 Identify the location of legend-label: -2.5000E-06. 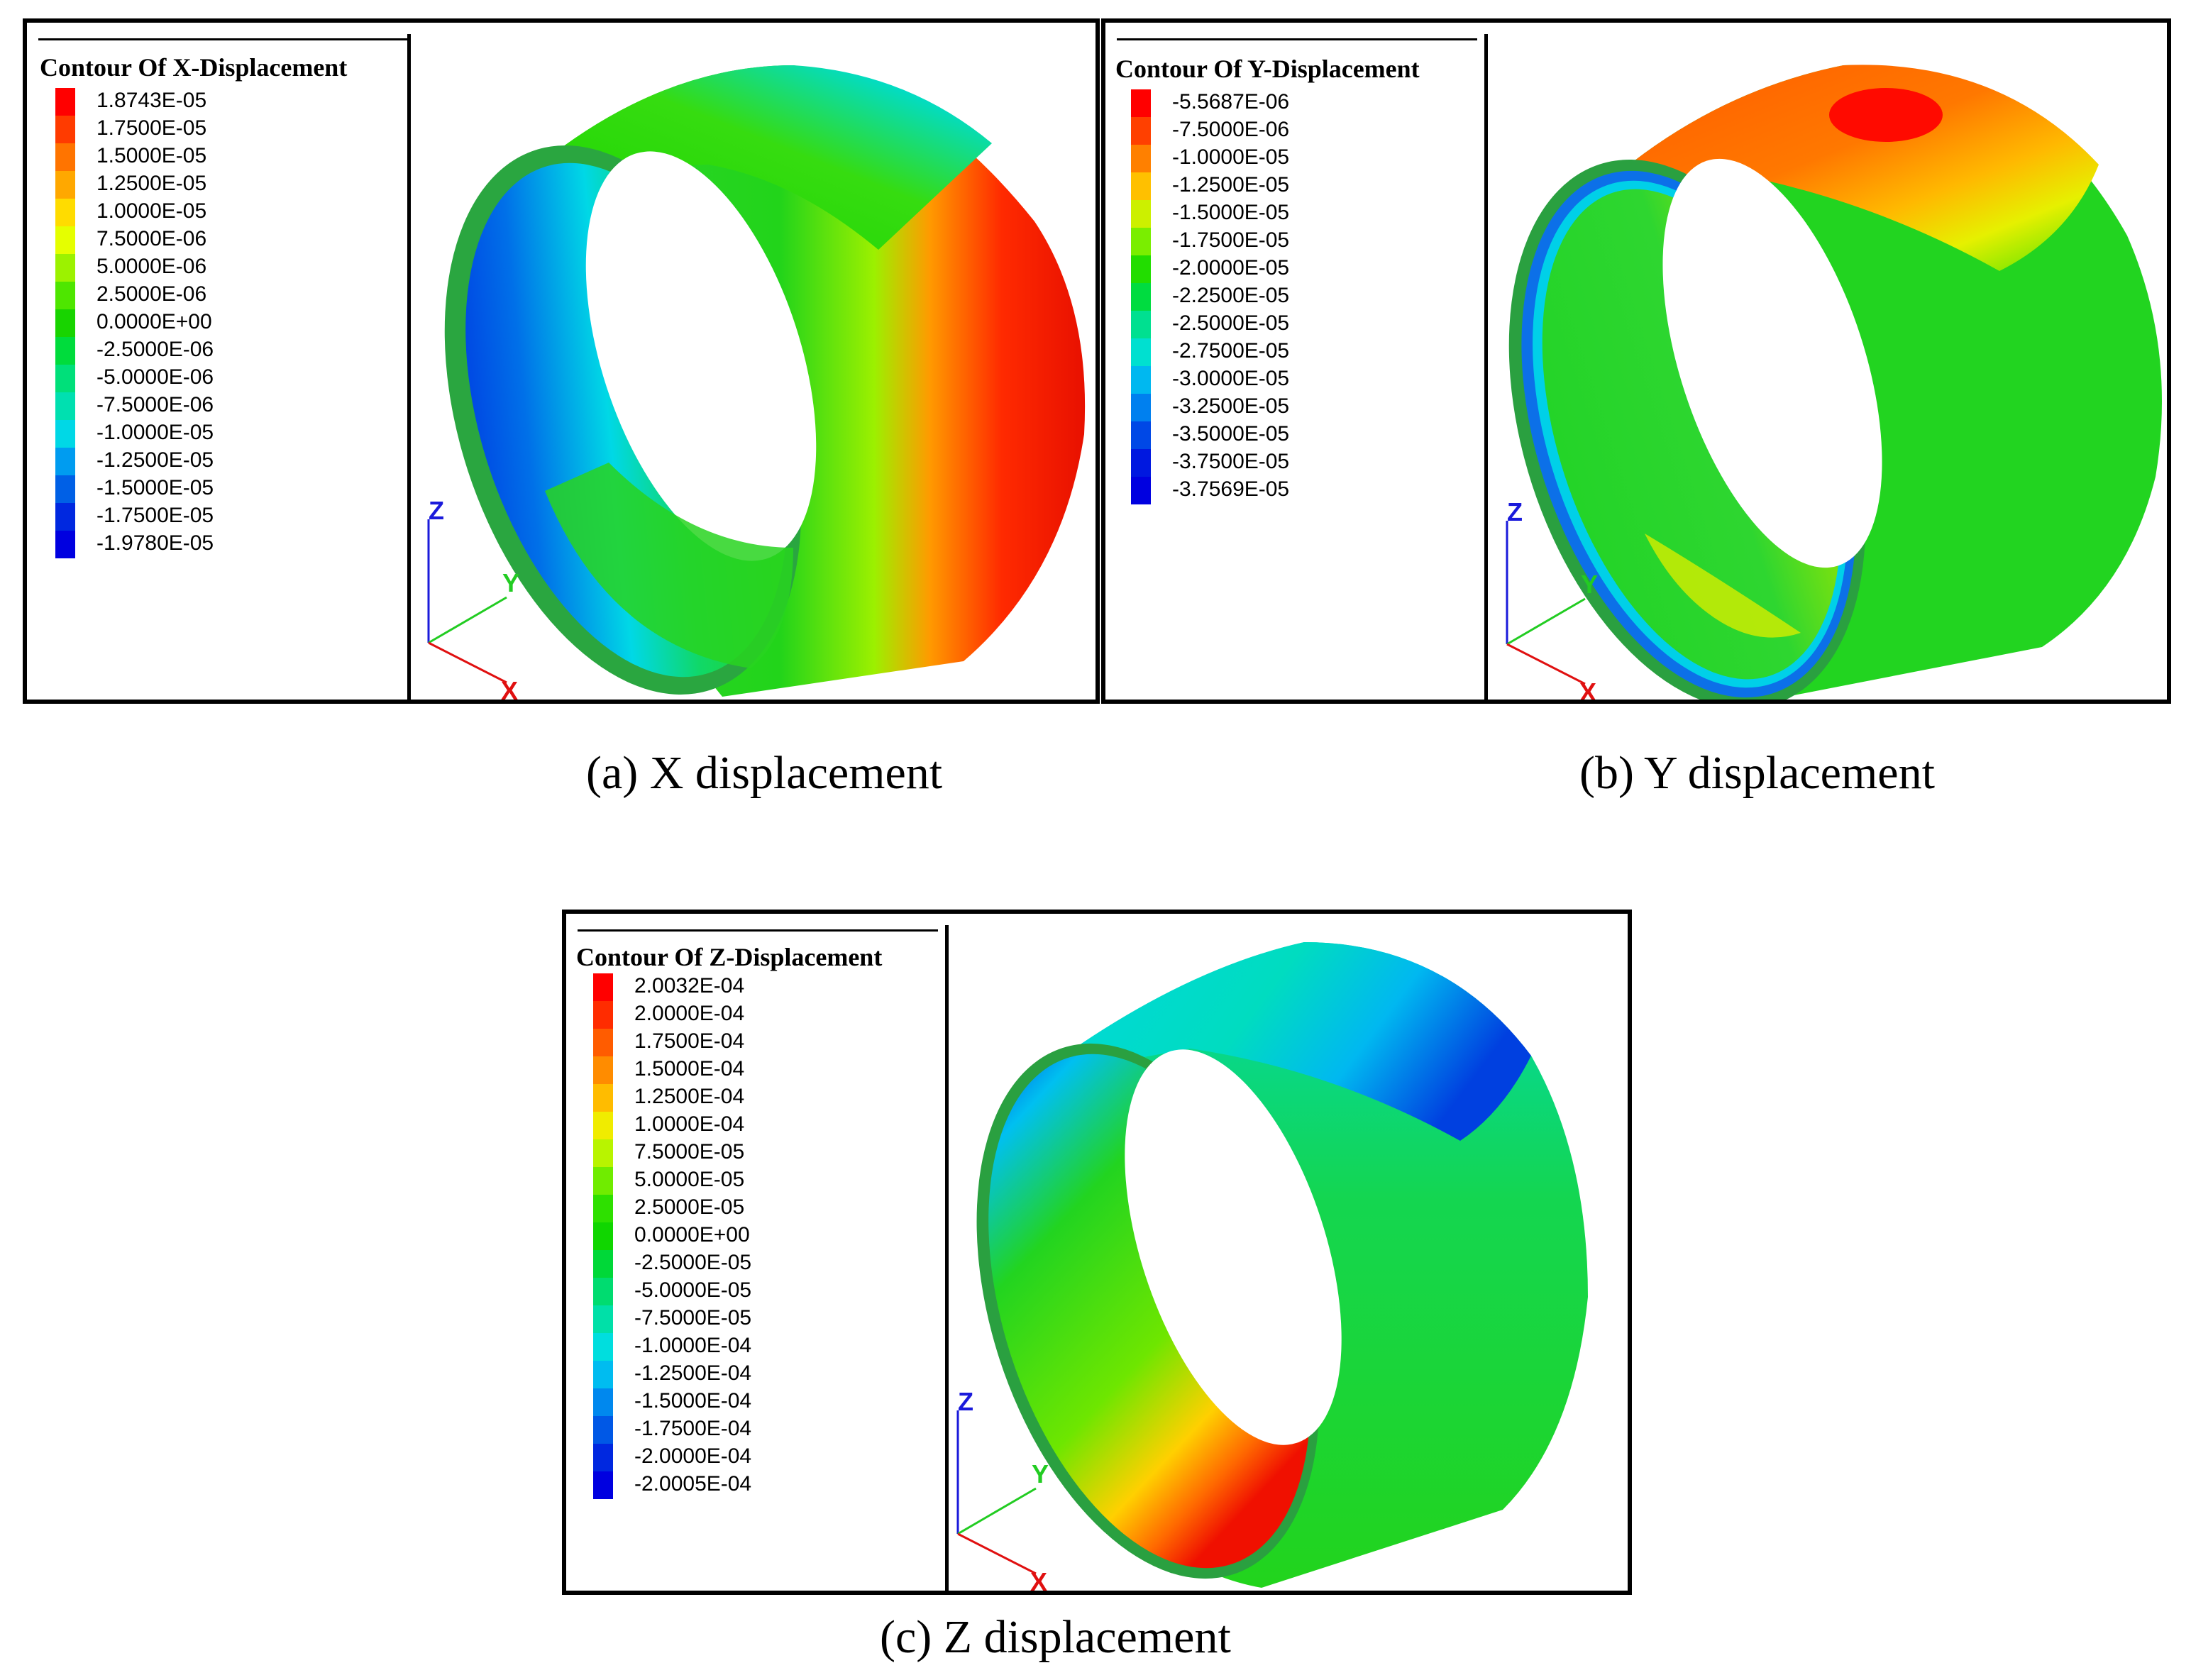
(155, 350).